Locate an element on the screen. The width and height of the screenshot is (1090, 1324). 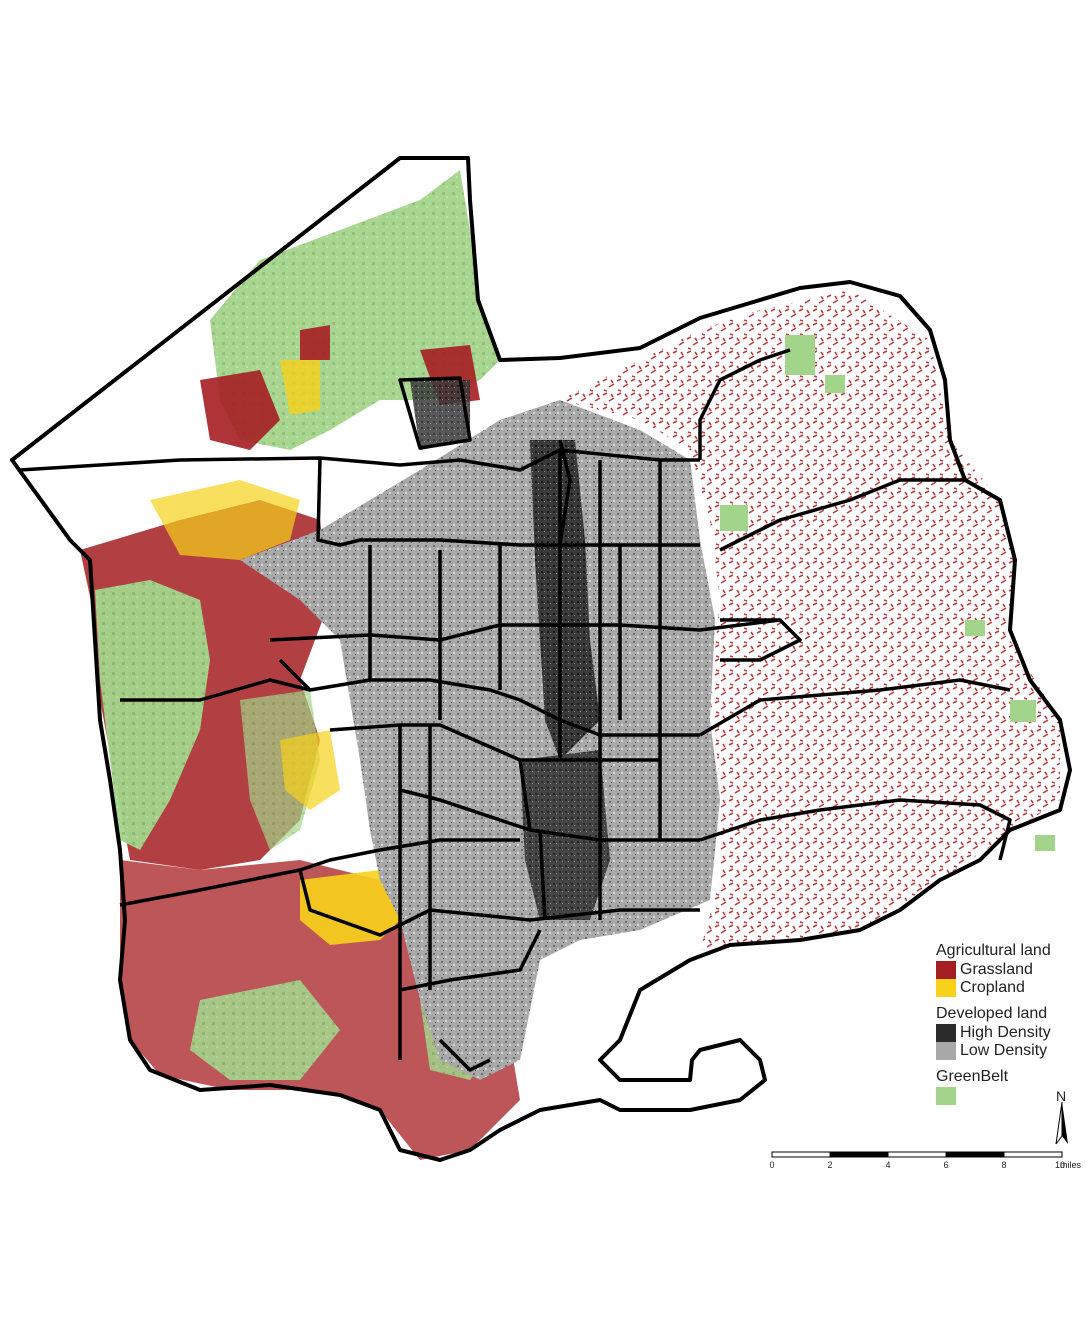
grassland-north-patches is located at coordinates (340, 387).